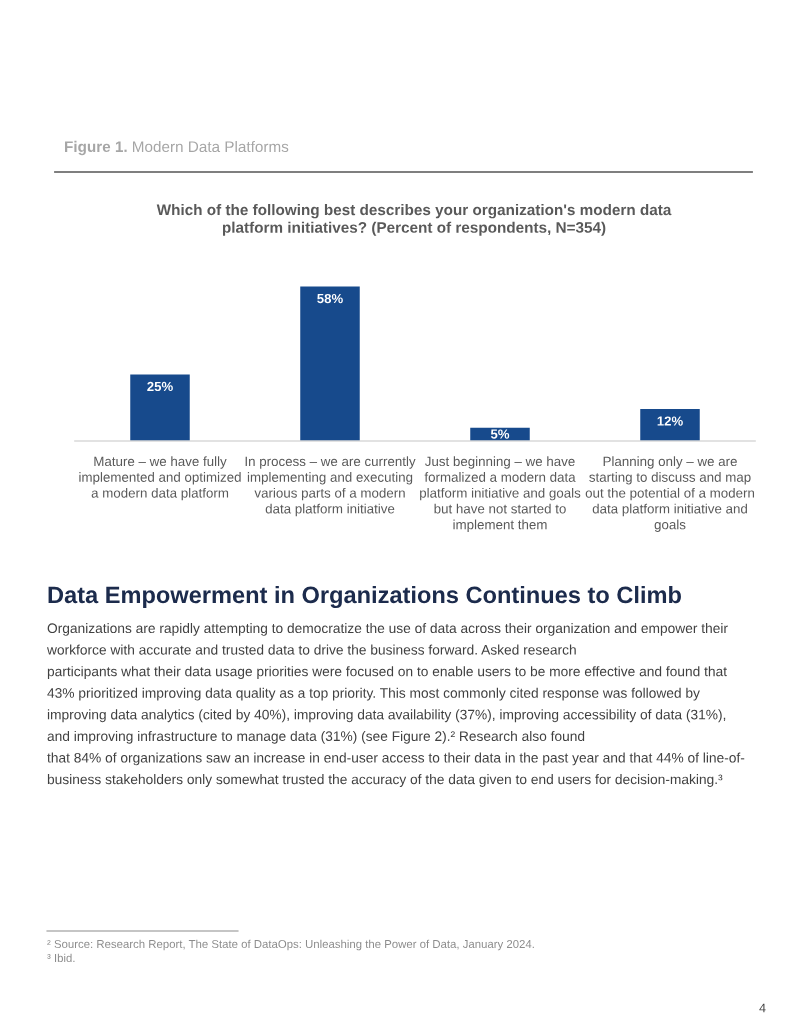 The image size is (800, 1035). Describe the element at coordinates (500, 434) in the screenshot. I see `data-label: 5%` at that location.